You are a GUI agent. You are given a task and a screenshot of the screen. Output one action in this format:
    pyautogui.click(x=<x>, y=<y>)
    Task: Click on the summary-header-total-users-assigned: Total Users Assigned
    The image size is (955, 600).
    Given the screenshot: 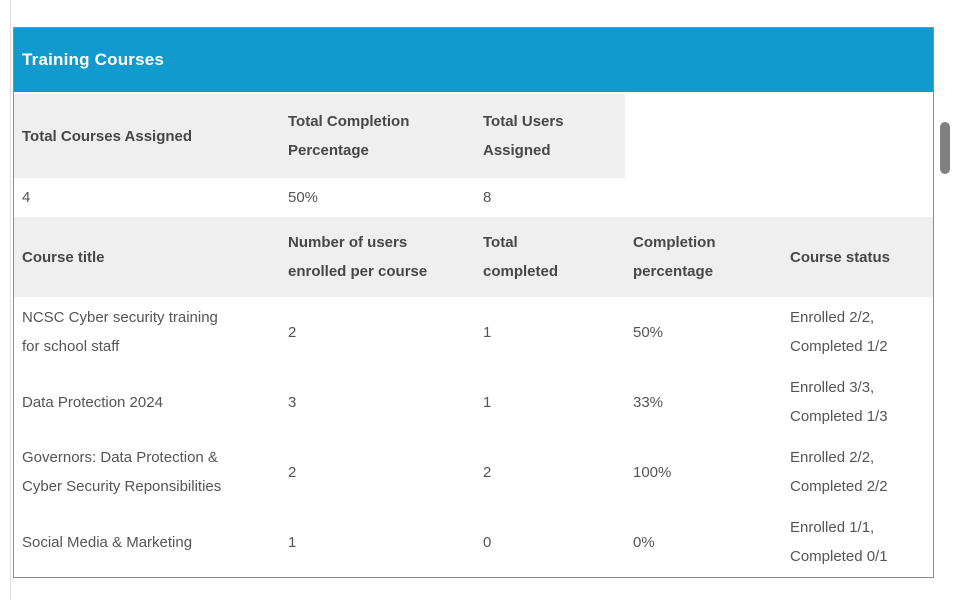 What is the action you would take?
    pyautogui.click(x=550, y=136)
    